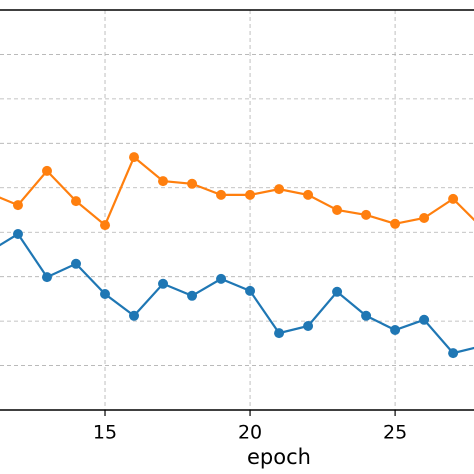 The image size is (474, 474). Describe the element at coordinates (395, 433) in the screenshot. I see `x-tick-label: 25` at that location.